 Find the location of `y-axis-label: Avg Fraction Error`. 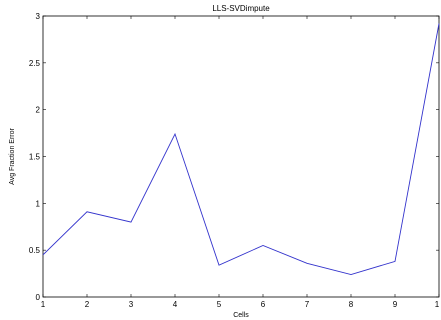

y-axis-label: Avg Fraction Error is located at coordinates (12, 156).